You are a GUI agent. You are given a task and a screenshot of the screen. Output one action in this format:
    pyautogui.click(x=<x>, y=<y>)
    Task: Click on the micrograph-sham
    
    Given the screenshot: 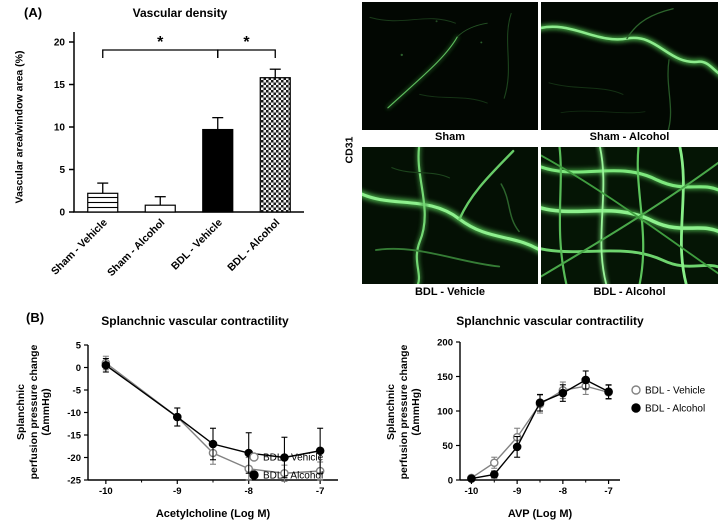 What is the action you would take?
    pyautogui.click(x=450, y=66)
    